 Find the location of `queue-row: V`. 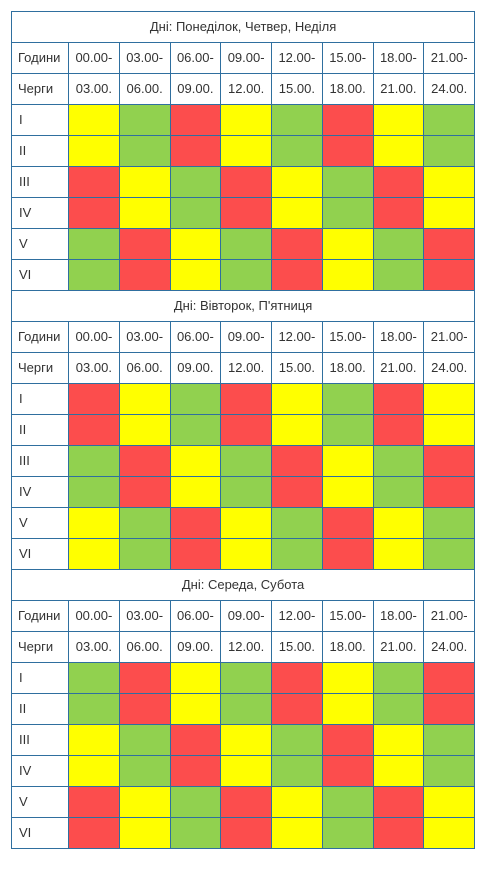

queue-row: V is located at coordinates (243, 244).